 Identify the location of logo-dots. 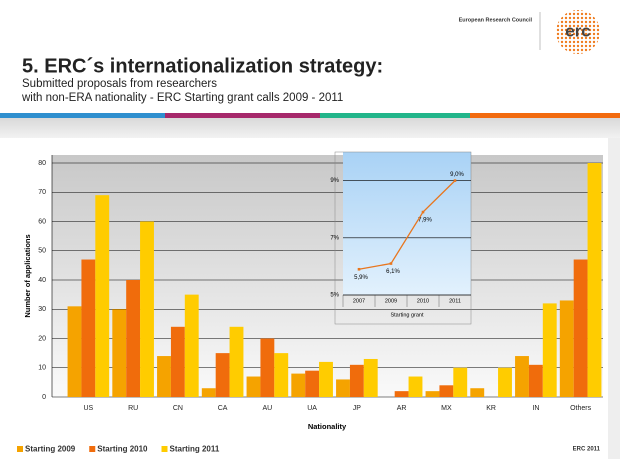
(578, 32).